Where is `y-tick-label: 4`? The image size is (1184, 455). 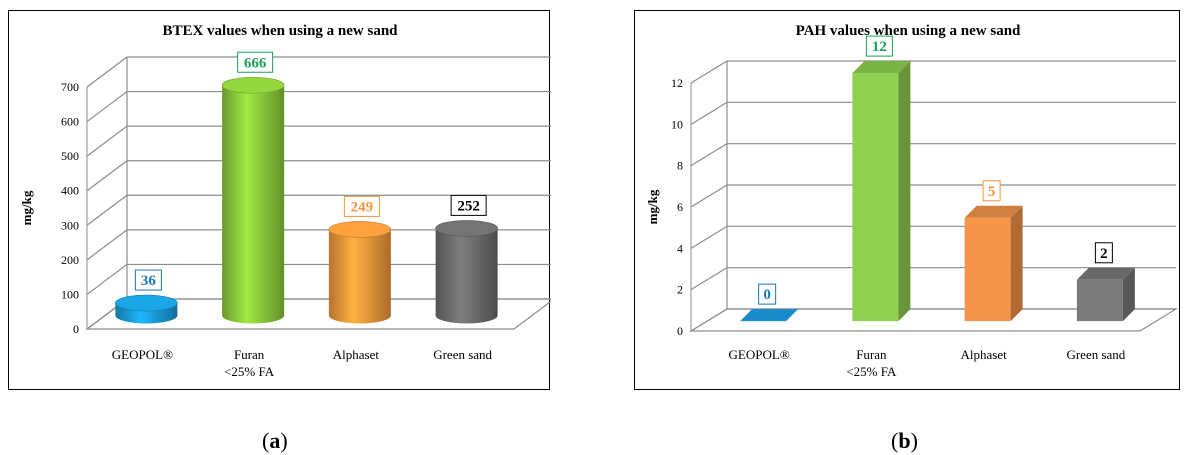
y-tick-label: 4 is located at coordinates (680, 248).